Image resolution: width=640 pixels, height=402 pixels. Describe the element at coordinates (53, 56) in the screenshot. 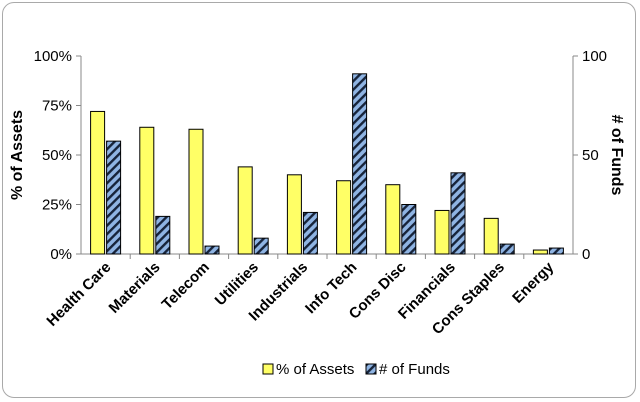

I see `y-tick-label: 100%` at that location.